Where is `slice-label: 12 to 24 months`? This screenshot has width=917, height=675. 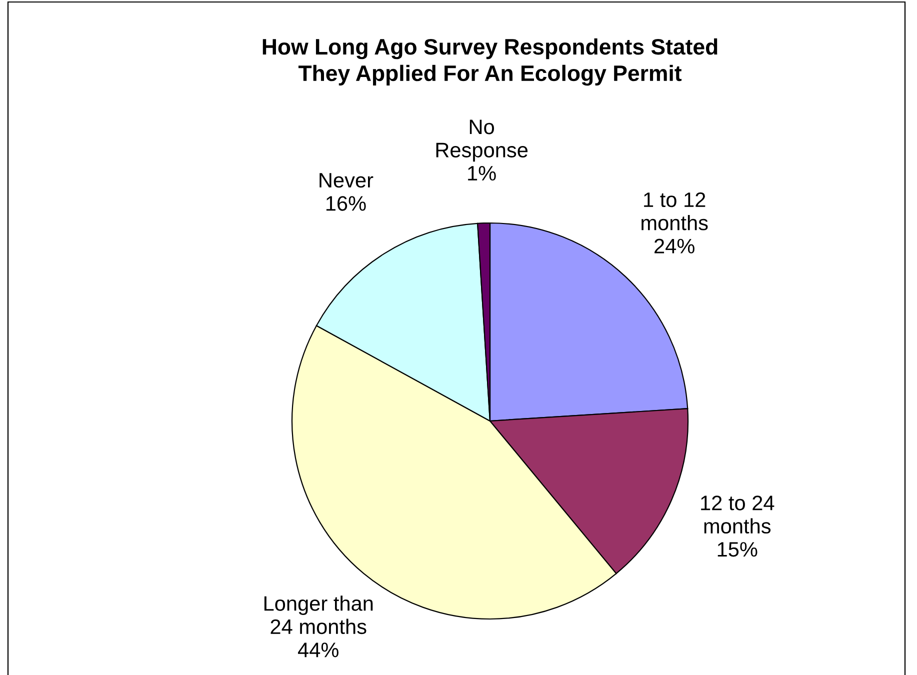 slice-label: 12 to 24 months is located at coordinates (737, 515).